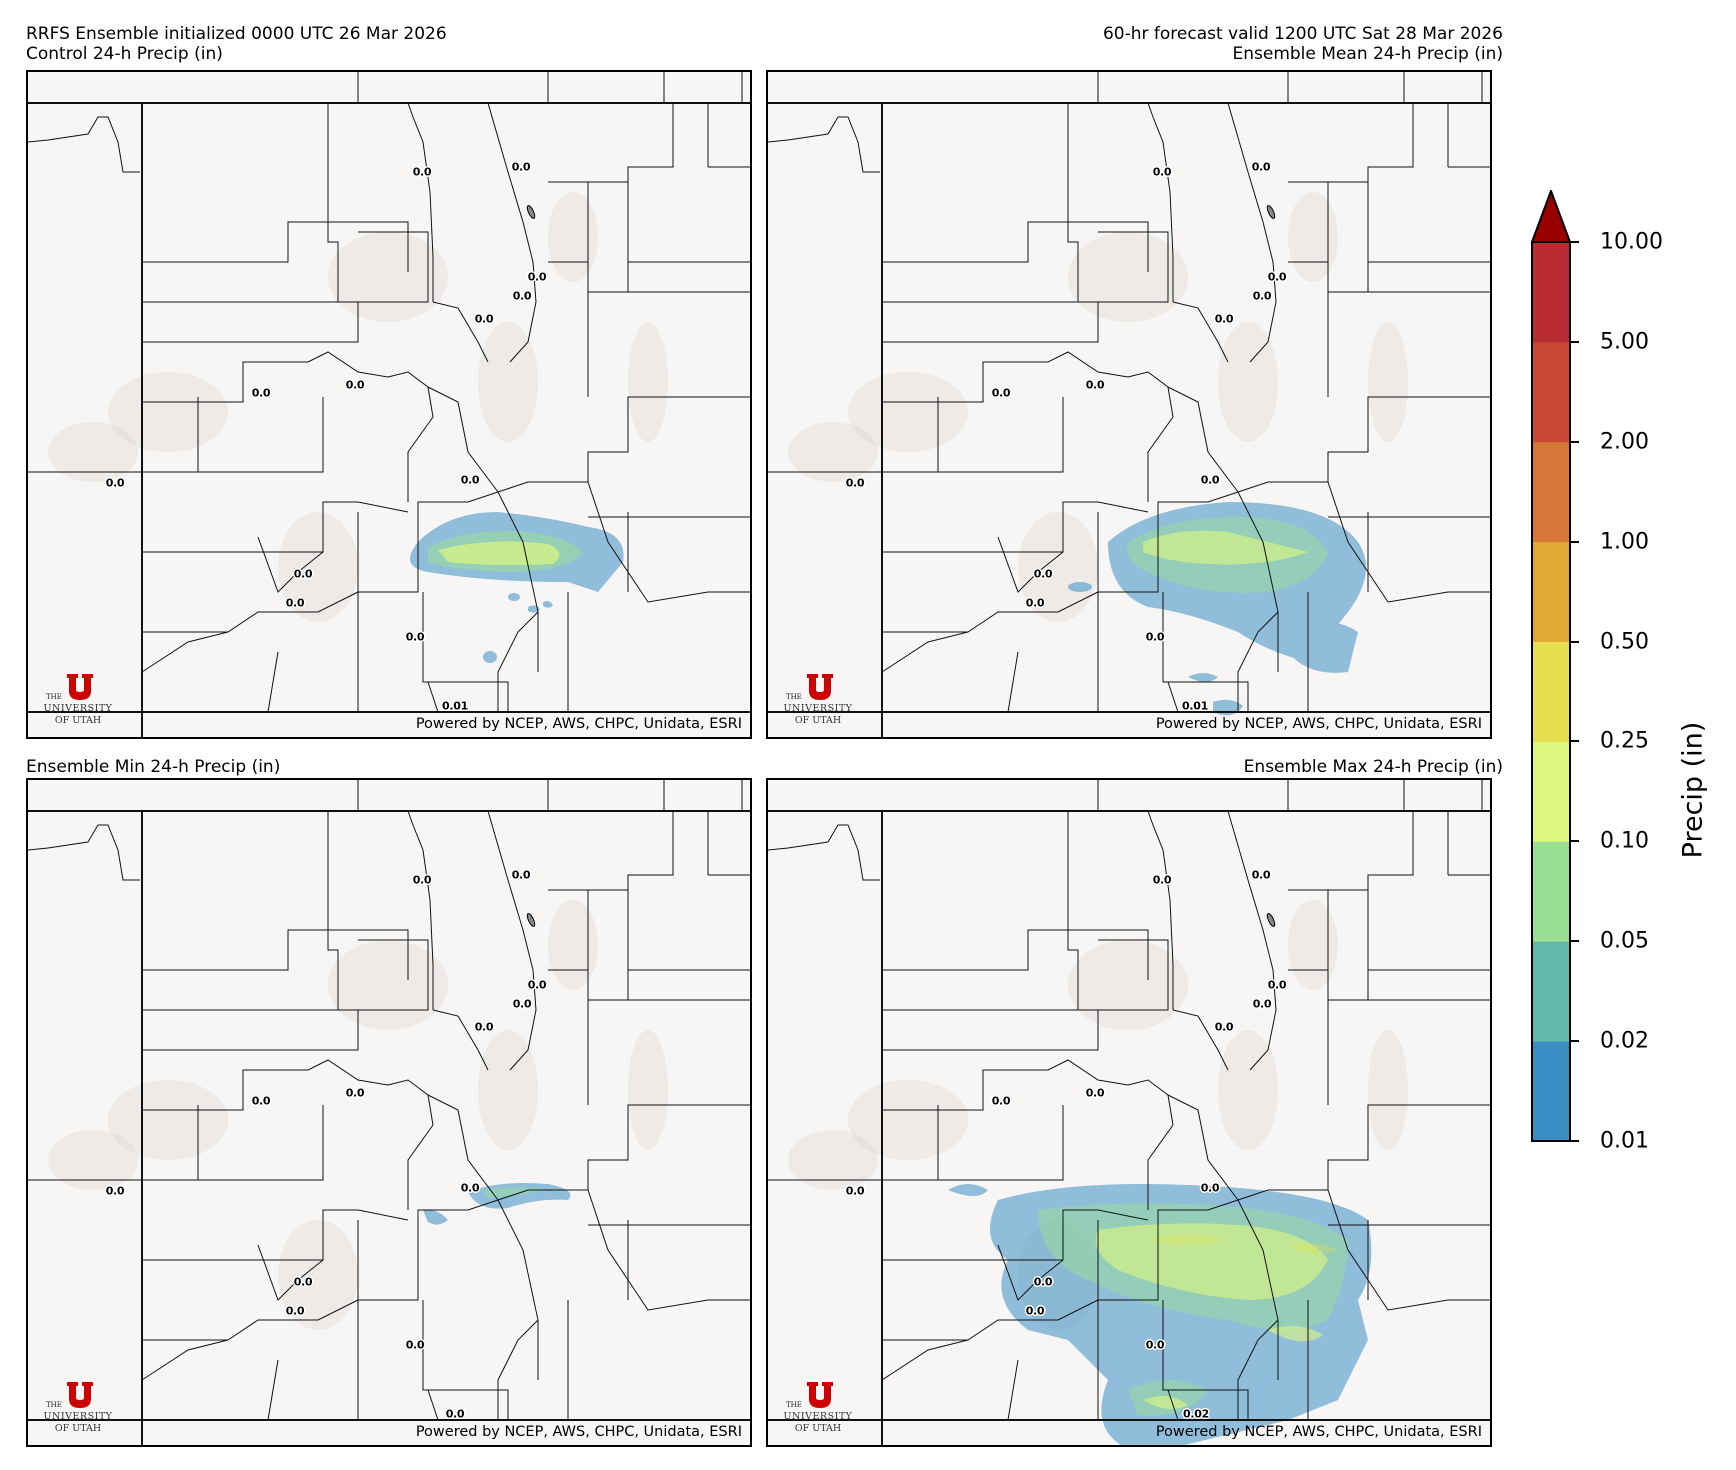 Image resolution: width=1736 pixels, height=1470 pixels. Describe the element at coordinates (1624, 542) in the screenshot. I see `colorbar-tick-label: 1.00` at that location.